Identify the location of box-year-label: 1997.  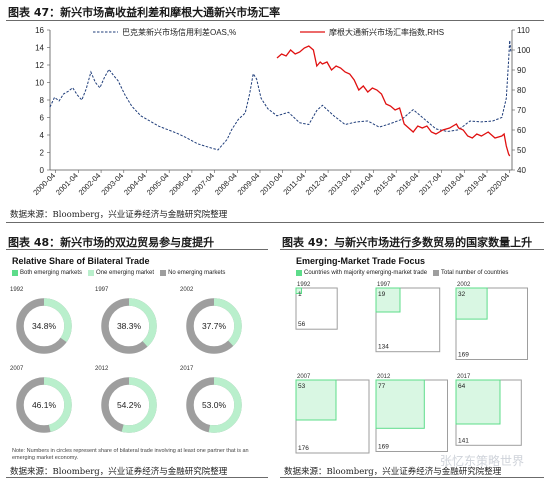
(384, 285).